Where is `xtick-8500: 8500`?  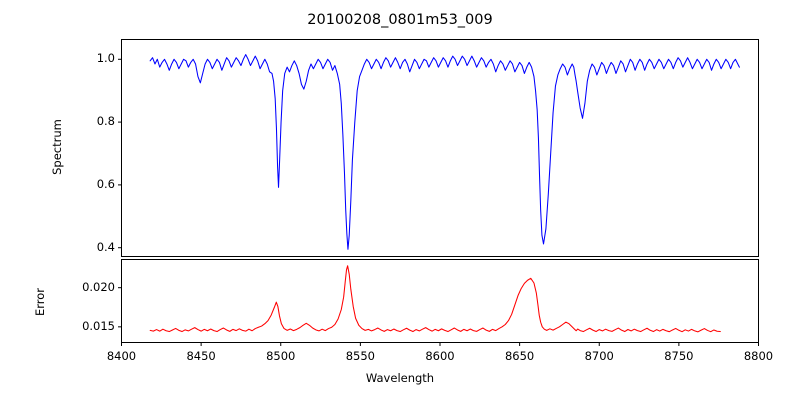
xtick-8500: 8500 is located at coordinates (281, 355).